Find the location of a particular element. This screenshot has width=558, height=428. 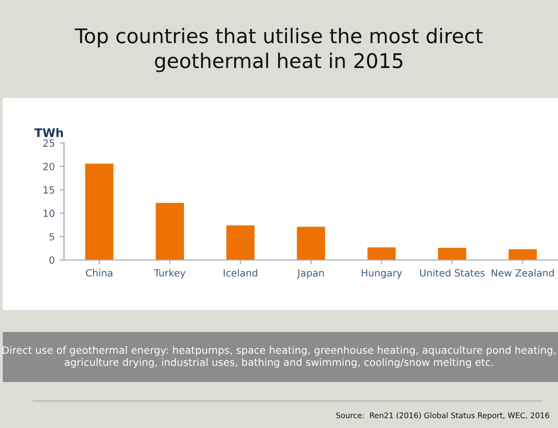

x-tick-label: Iceland is located at coordinates (241, 273).